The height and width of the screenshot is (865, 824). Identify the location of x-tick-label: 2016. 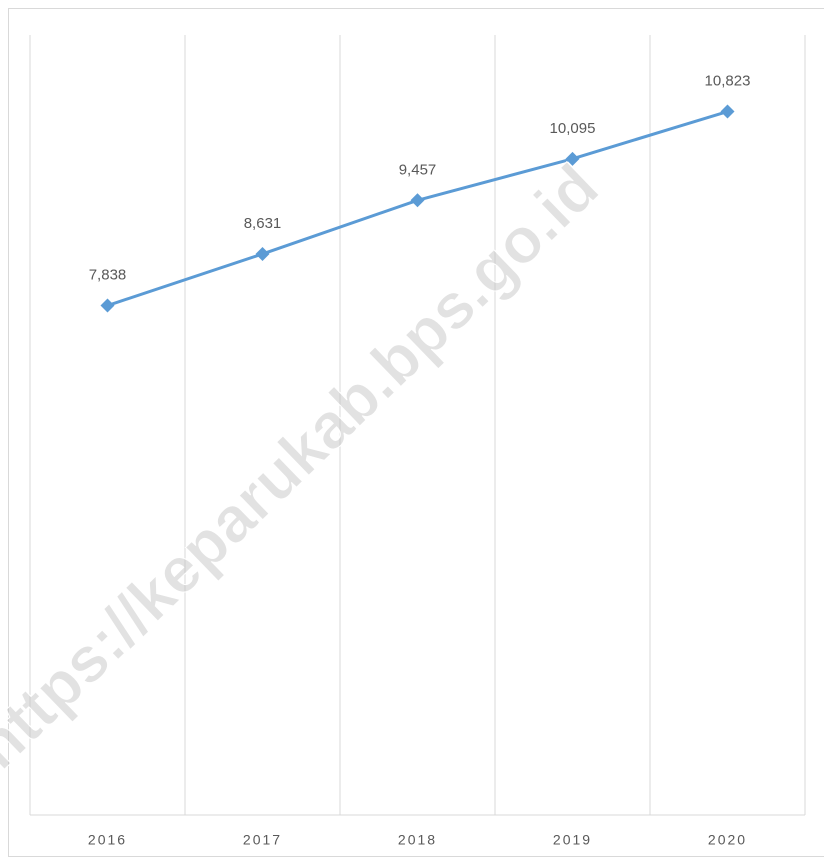
(107, 840).